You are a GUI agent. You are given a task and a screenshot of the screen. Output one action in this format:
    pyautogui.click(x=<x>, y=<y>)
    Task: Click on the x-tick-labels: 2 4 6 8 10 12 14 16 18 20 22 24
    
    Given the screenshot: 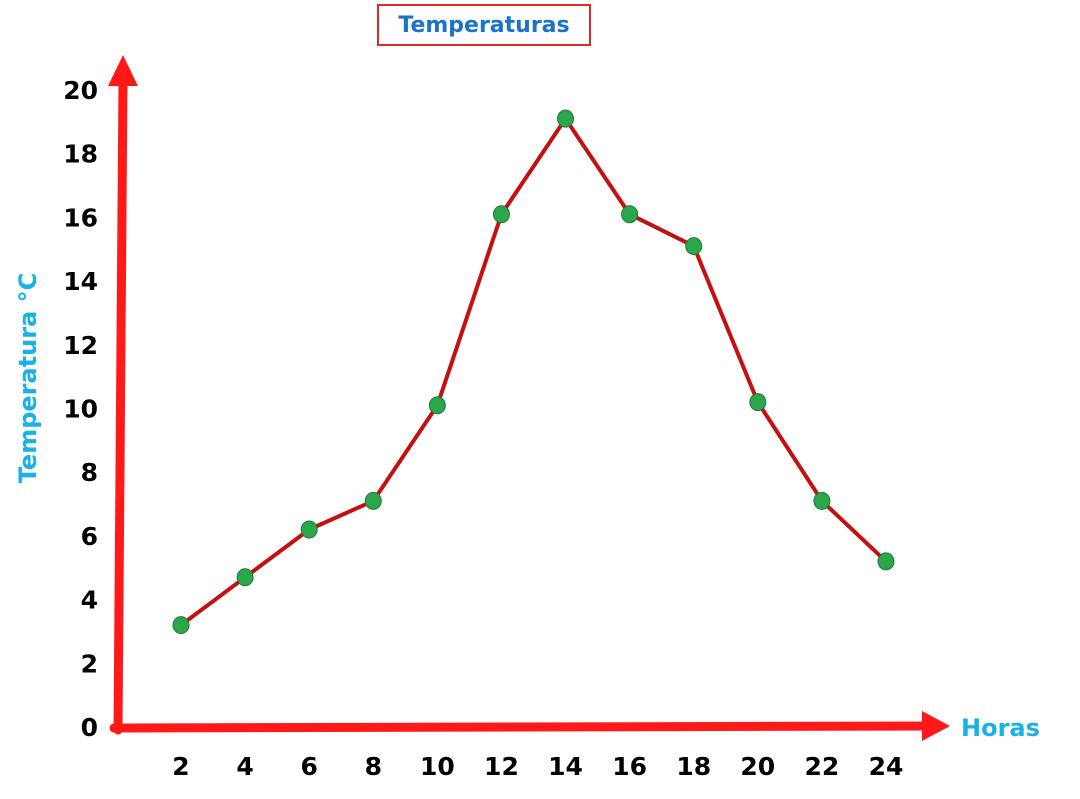 What is the action you would take?
    pyautogui.click(x=537, y=766)
    